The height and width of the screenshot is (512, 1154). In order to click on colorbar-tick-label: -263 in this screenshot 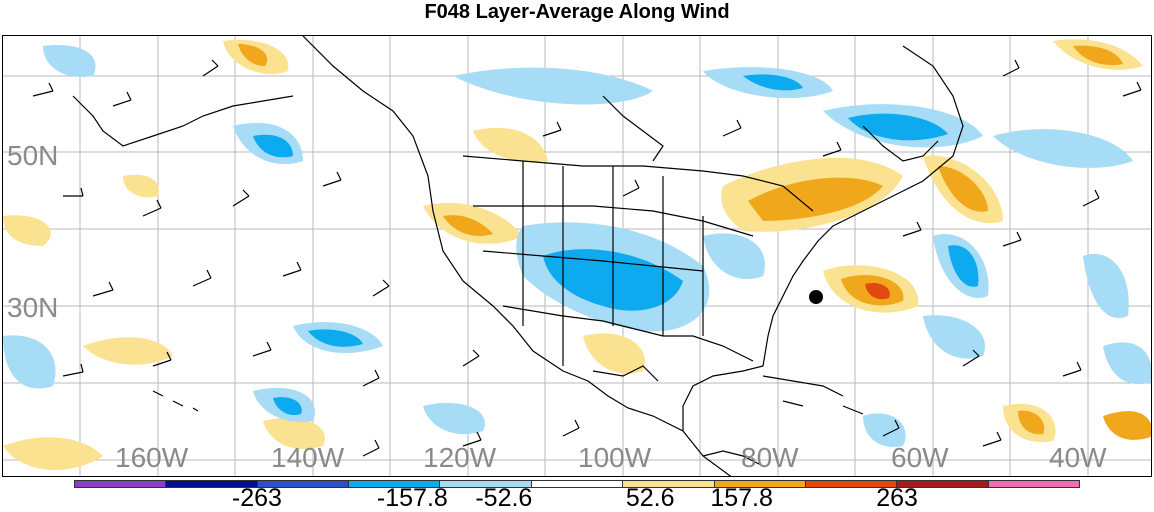, I will do `click(256, 498)`.